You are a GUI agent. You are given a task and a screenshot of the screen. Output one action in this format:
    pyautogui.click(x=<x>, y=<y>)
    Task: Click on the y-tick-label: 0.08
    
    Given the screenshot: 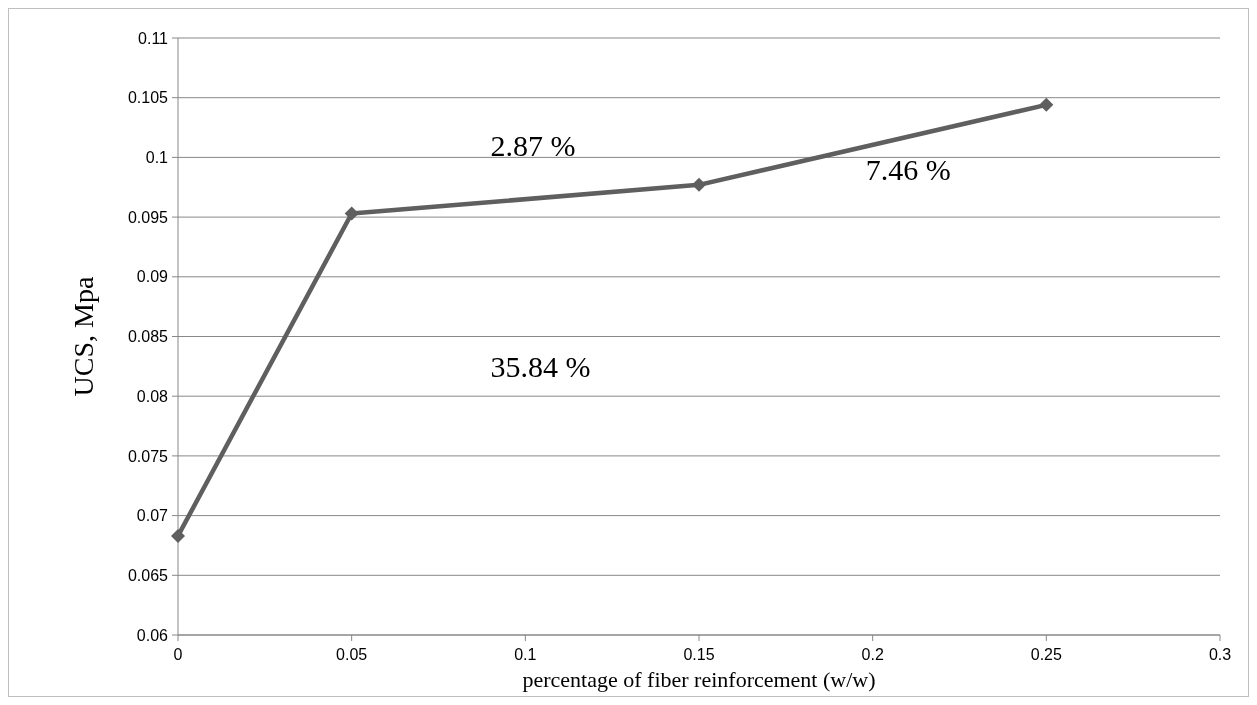 What is the action you would take?
    pyautogui.click(x=152, y=396)
    